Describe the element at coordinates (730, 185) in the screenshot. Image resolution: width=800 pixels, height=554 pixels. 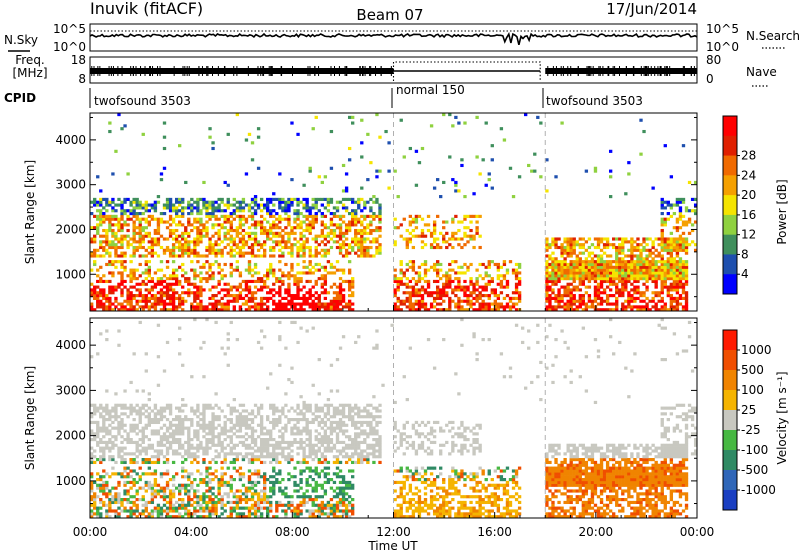
I see `colorbar-segment` at that location.